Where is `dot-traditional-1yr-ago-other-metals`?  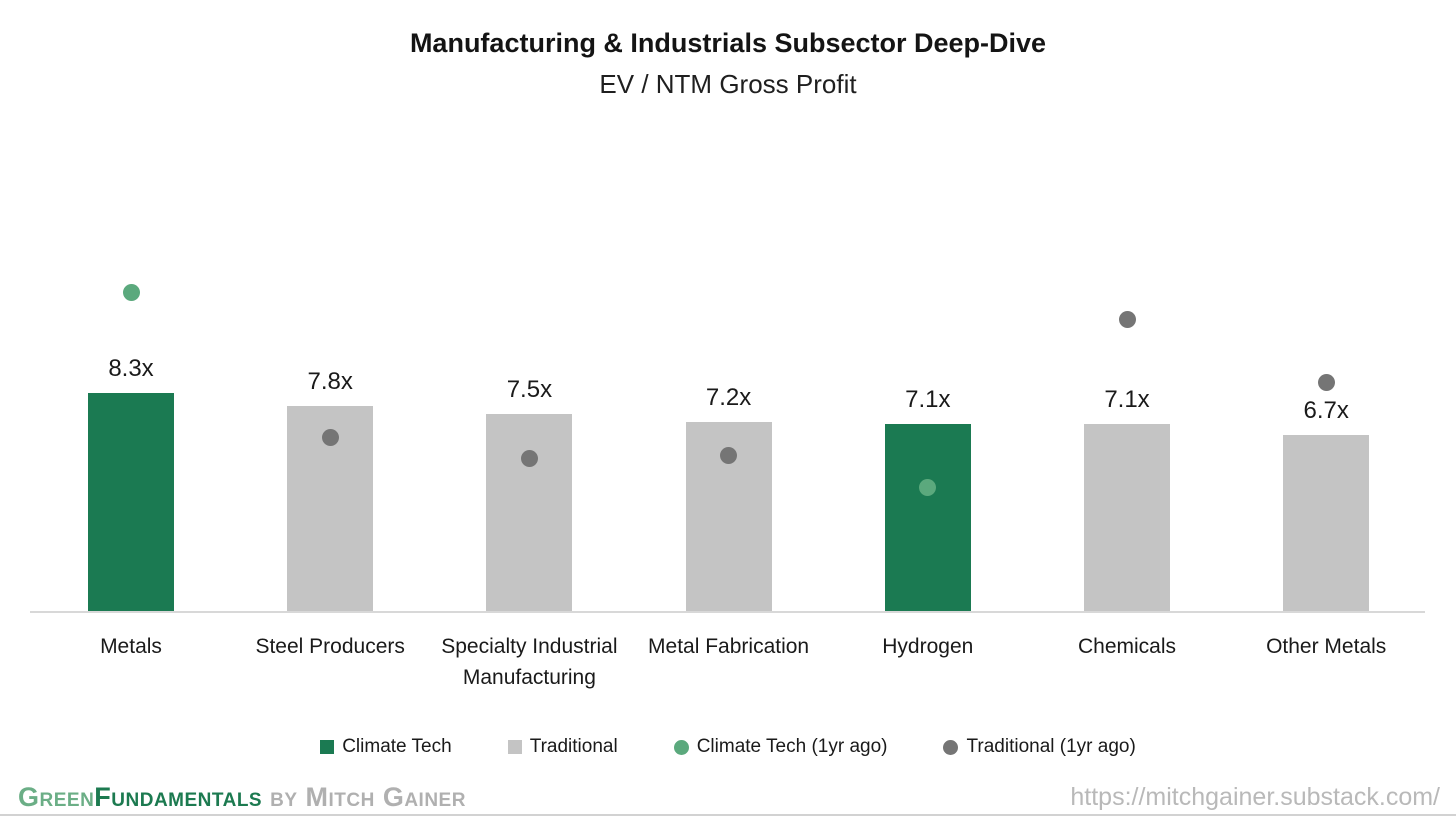 dot-traditional-1yr-ago-other-metals is located at coordinates (1326, 382).